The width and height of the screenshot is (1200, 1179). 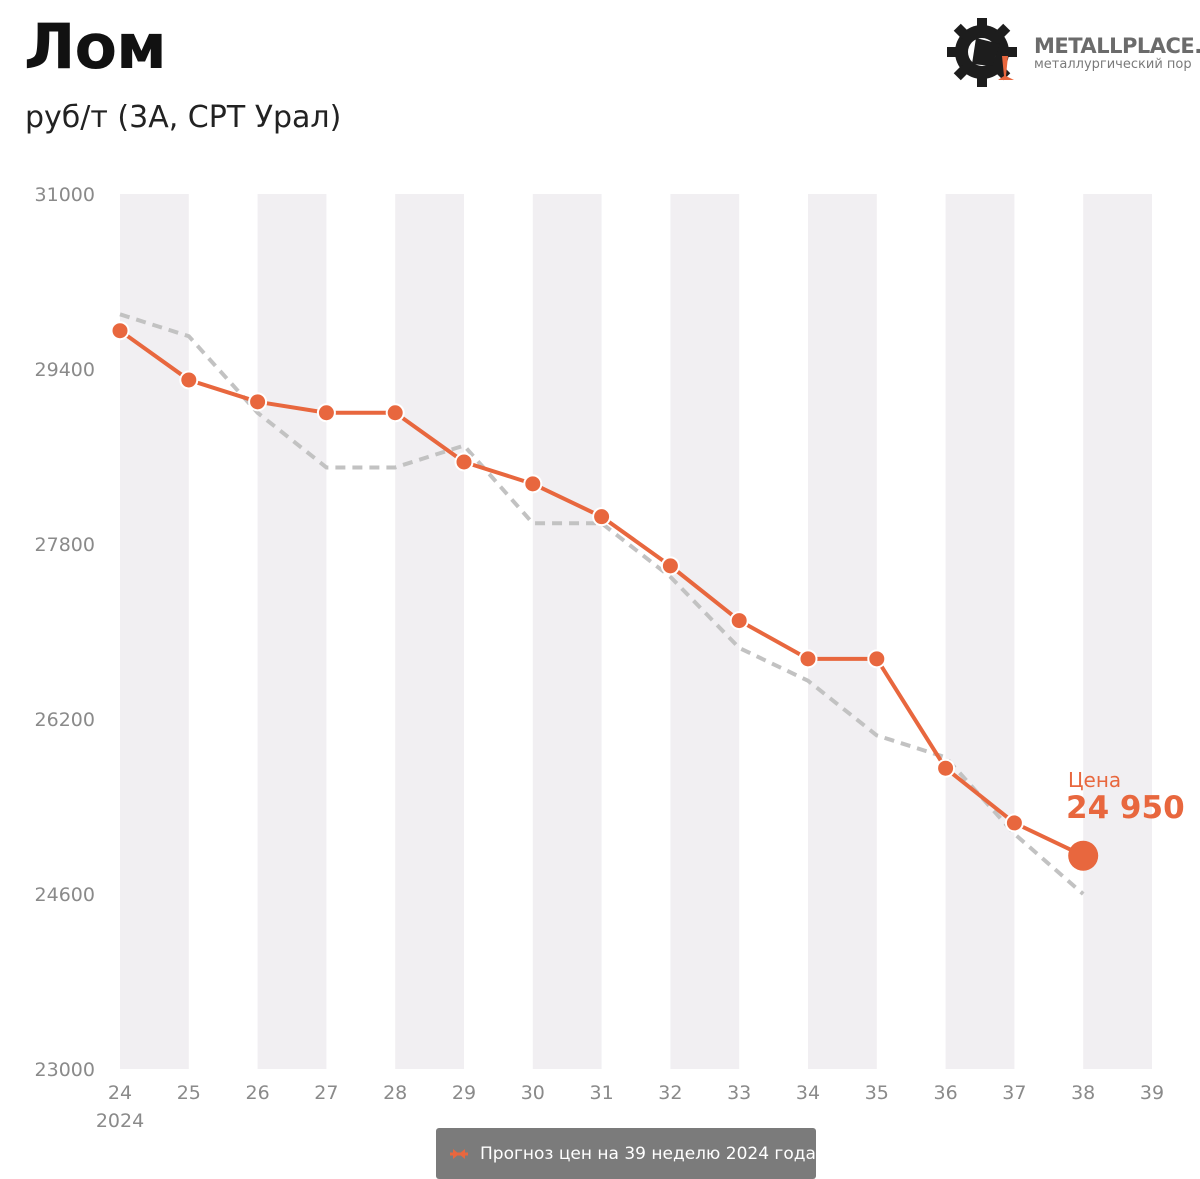 What do you see at coordinates (533, 1093) in the screenshot?
I see `x-tick-label: 30` at bounding box center [533, 1093].